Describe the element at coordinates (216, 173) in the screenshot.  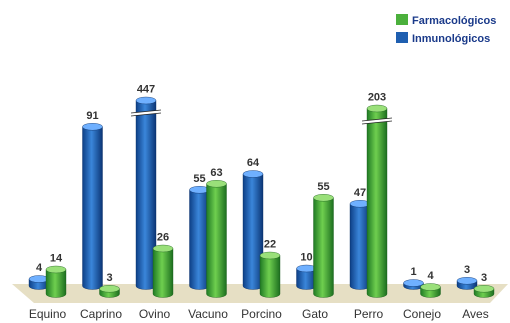
I see `value-label-farmacologicos-vacuno: 63` at that location.